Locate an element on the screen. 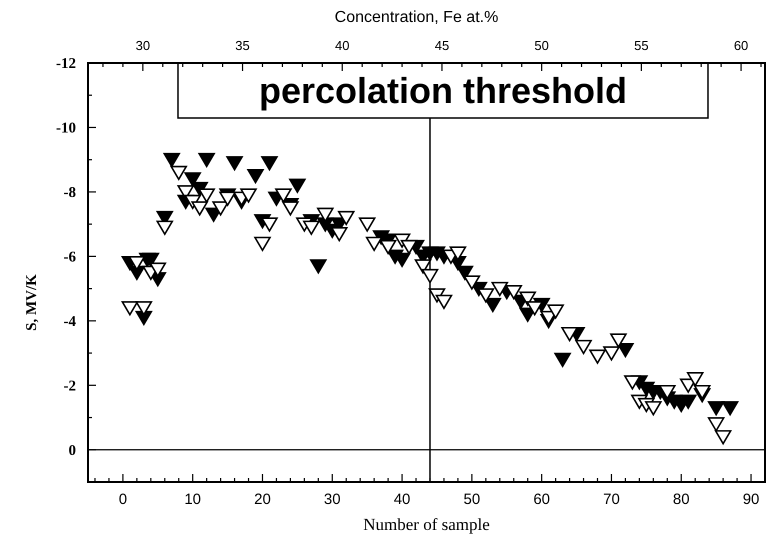 The height and width of the screenshot is (535, 767). x-tick-label: 30 is located at coordinates (332, 499).